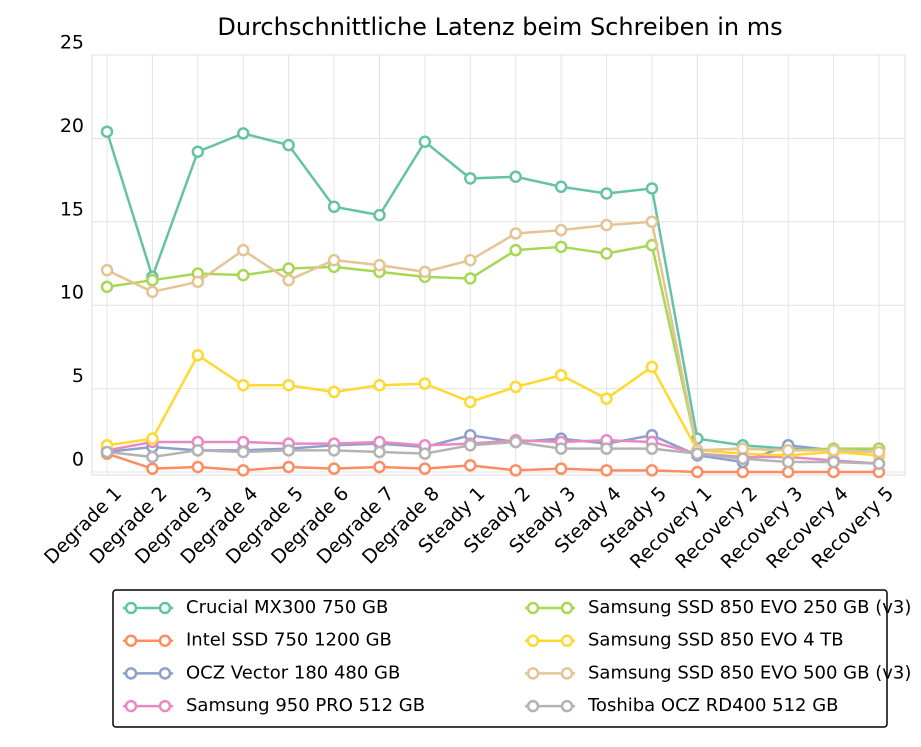 Image resolution: width=921 pixels, height=747 pixels. I want to click on legend-label: Samsung SSD 850 EVO 4 TB, so click(716, 640).